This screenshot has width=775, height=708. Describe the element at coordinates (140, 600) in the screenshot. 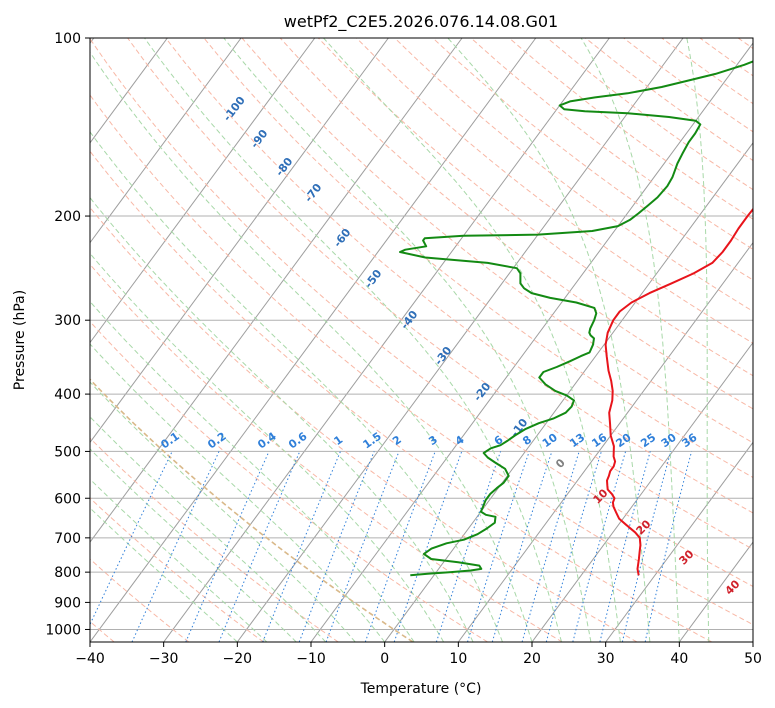

I see `dry-adiabat-line` at that location.